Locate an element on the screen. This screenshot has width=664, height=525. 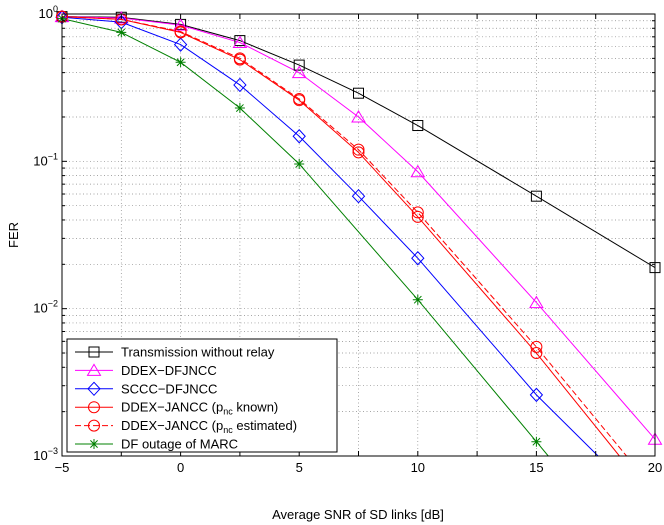
legend-entry-label: DDEX−JANCC (pnc estimated) is located at coordinates (209, 426).